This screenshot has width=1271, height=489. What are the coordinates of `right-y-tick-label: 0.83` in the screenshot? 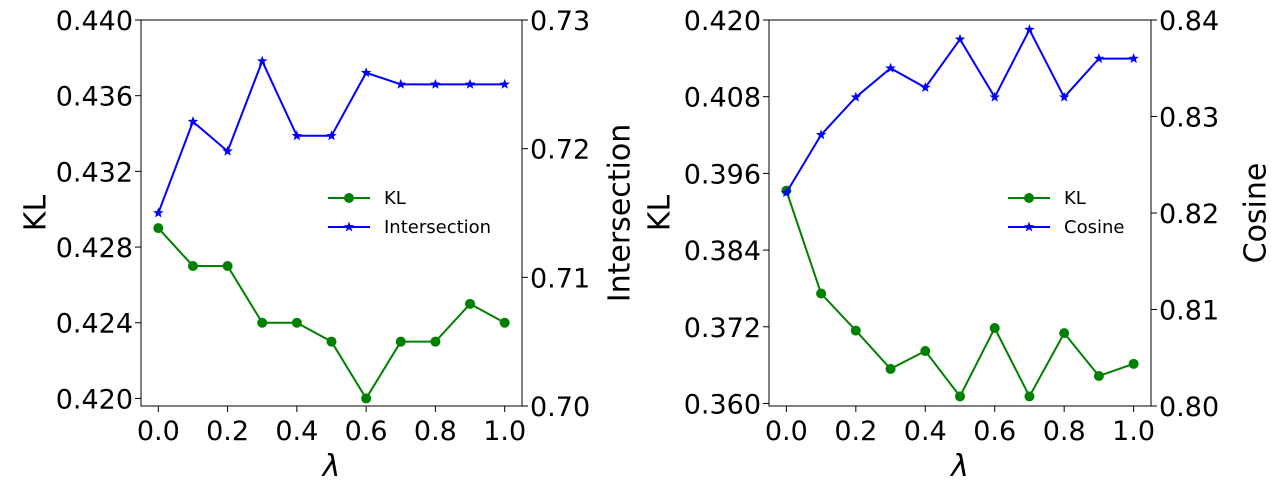 It's located at (1189, 118).